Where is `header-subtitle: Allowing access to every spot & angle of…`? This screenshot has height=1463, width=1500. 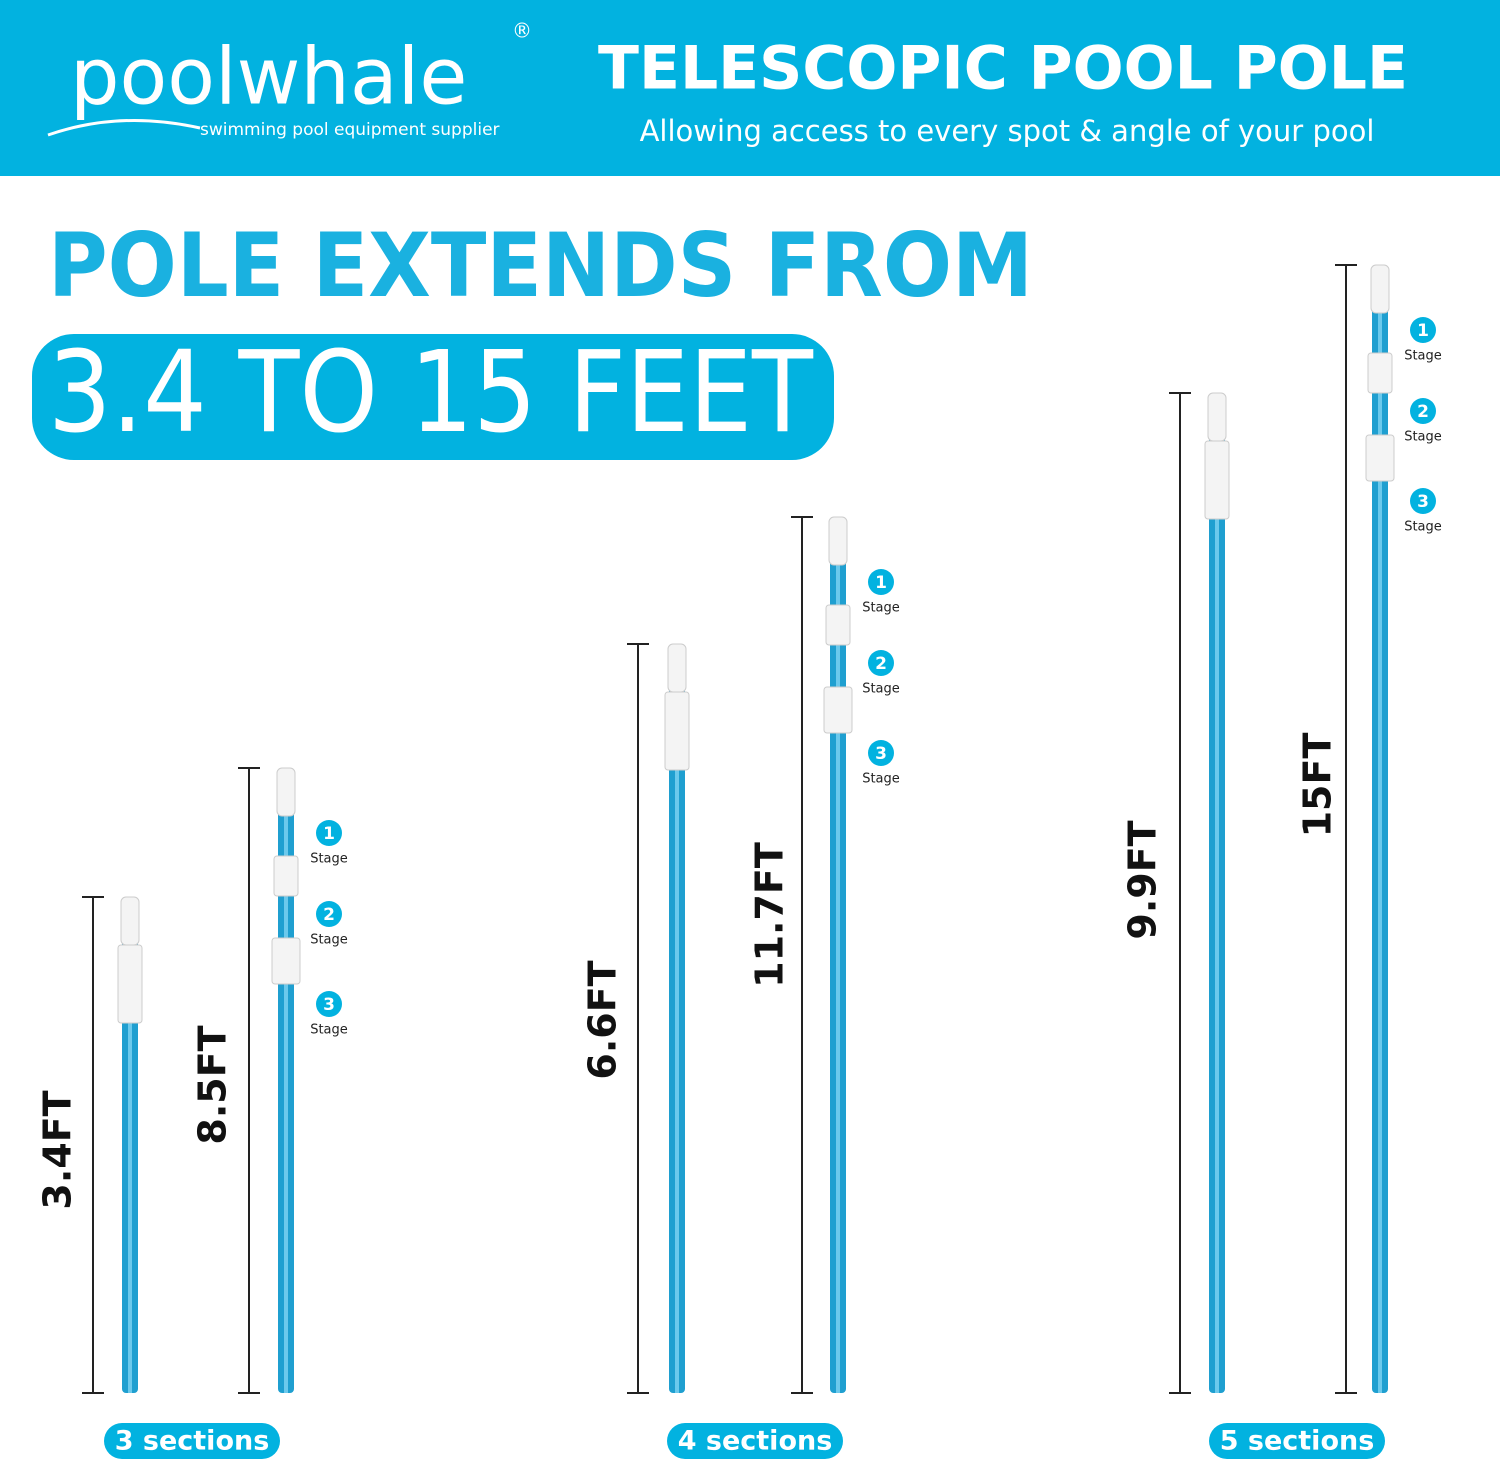
header-subtitle: Allowing access to every spot & angle of… is located at coordinates (1007, 131).